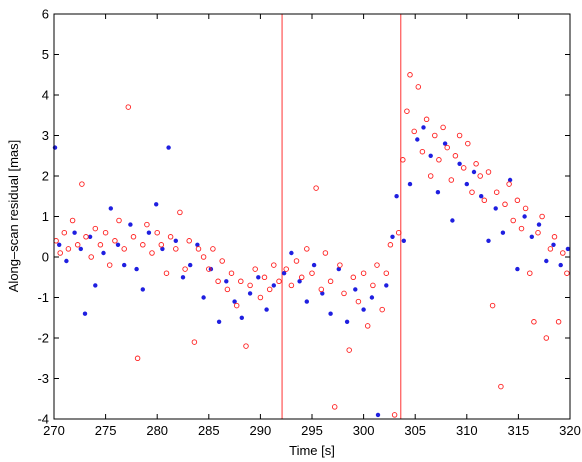  What do you see at coordinates (13, 216) in the screenshot?
I see `y-axis-label: Along–scan residual [mas]` at bounding box center [13, 216].